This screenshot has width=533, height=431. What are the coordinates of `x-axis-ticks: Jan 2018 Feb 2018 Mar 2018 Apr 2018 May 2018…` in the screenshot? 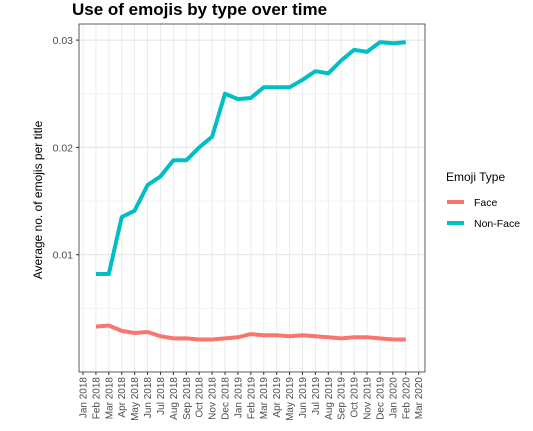 It's located at (252, 396).